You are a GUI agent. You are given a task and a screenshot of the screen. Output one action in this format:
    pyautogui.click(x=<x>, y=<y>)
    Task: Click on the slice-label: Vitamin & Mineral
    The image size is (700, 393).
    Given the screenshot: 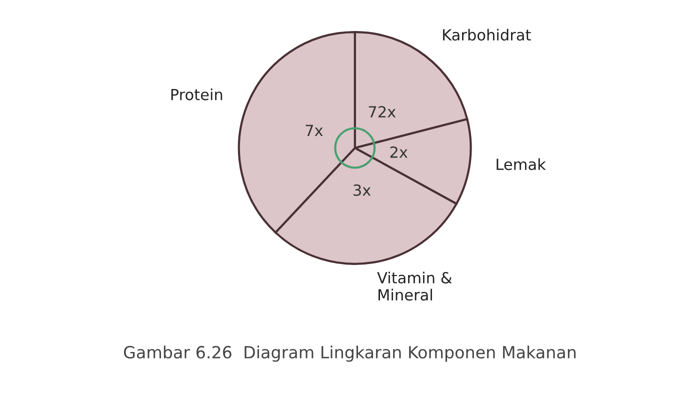 What is the action you would take?
    pyautogui.click(x=414, y=286)
    